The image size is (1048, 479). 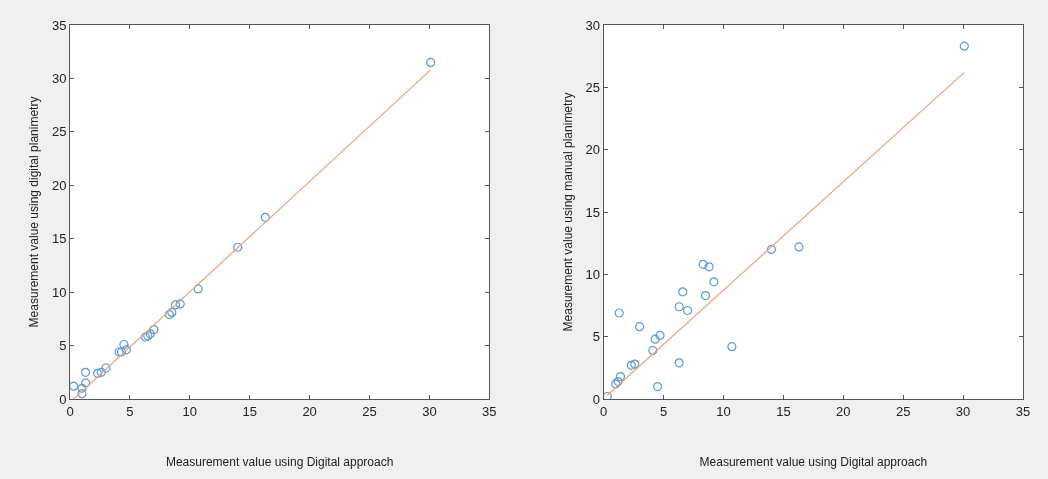 What do you see at coordinates (59, 25) in the screenshot?
I see `y-tick-label: 35` at bounding box center [59, 25].